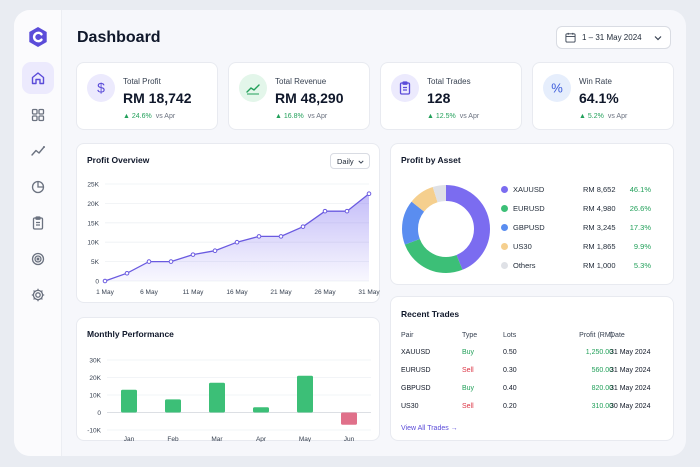  I want to click on nav-trades, so click(38, 223).